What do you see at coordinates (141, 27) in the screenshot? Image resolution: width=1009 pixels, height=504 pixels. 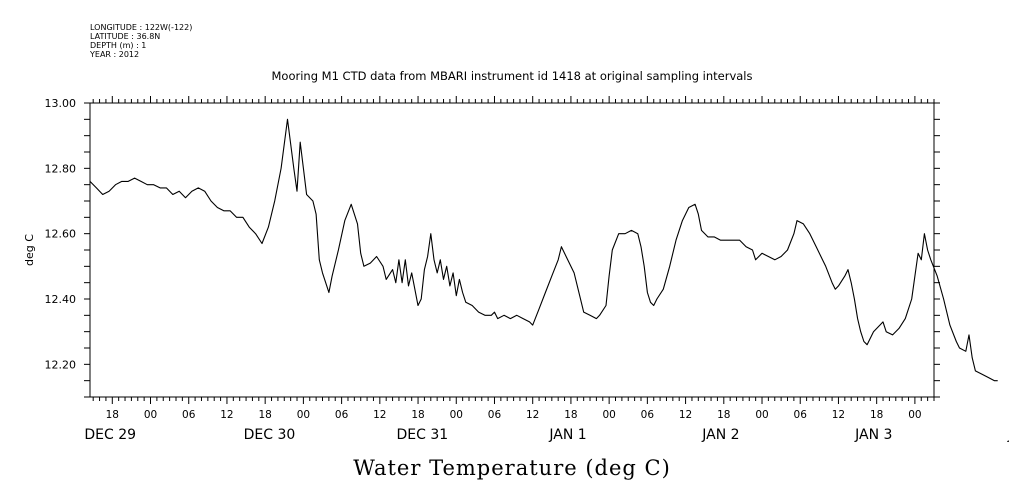 I see `meta-longitude: LONGITUDE : 122W(-122)` at bounding box center [141, 27].